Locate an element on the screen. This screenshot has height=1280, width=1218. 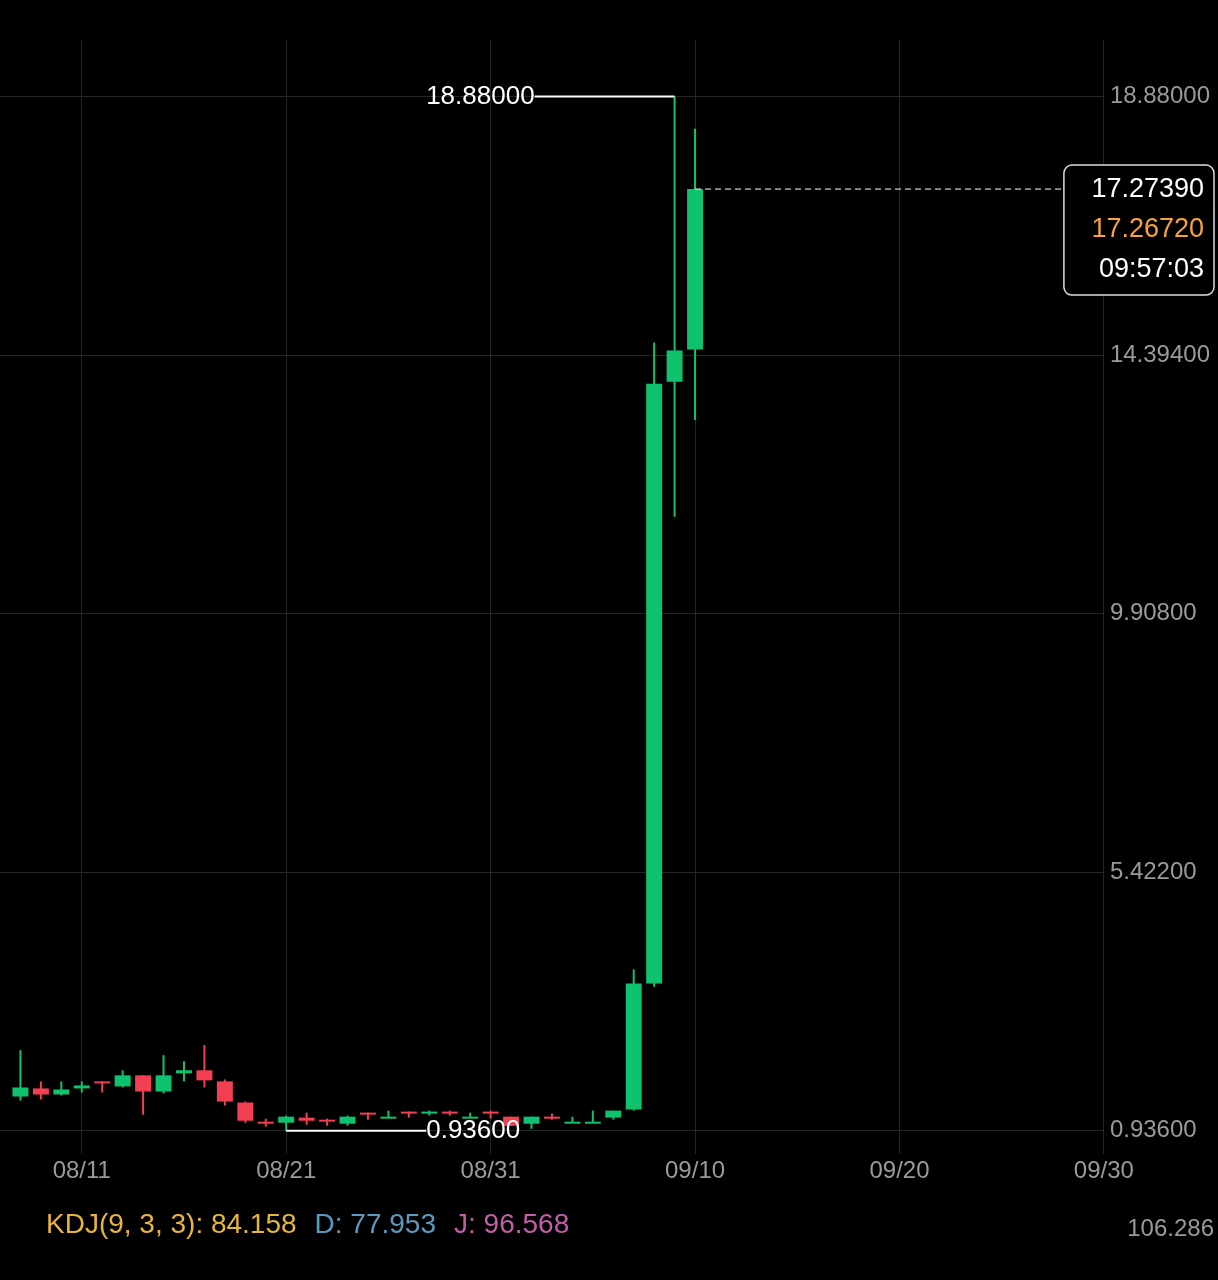
y-tick-label: 14.39400 is located at coordinates (1160, 353).